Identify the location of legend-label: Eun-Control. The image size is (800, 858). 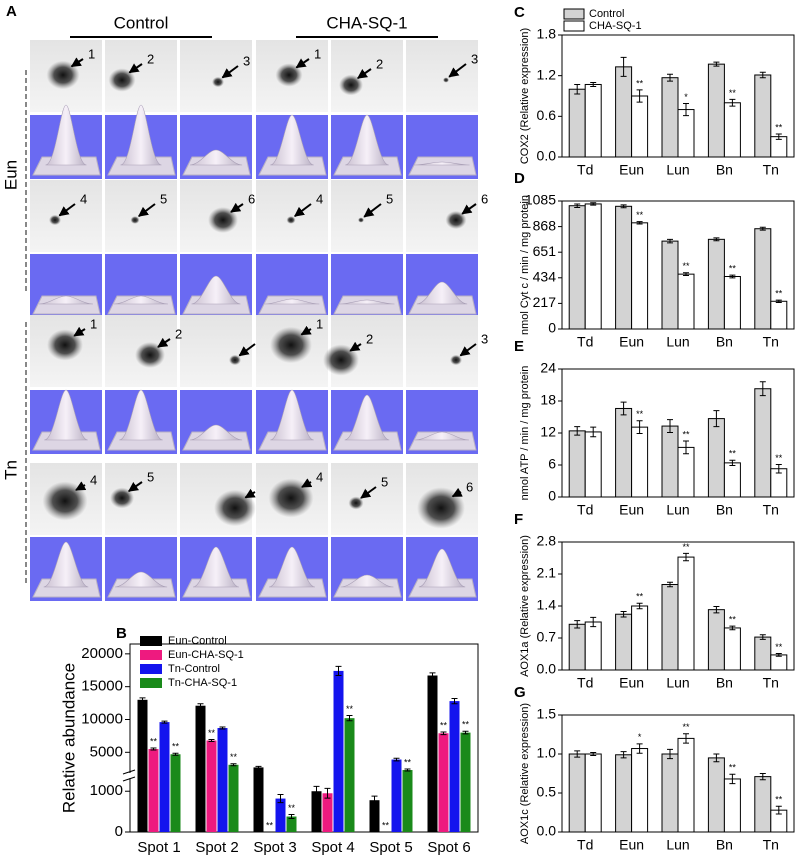
(197, 641).